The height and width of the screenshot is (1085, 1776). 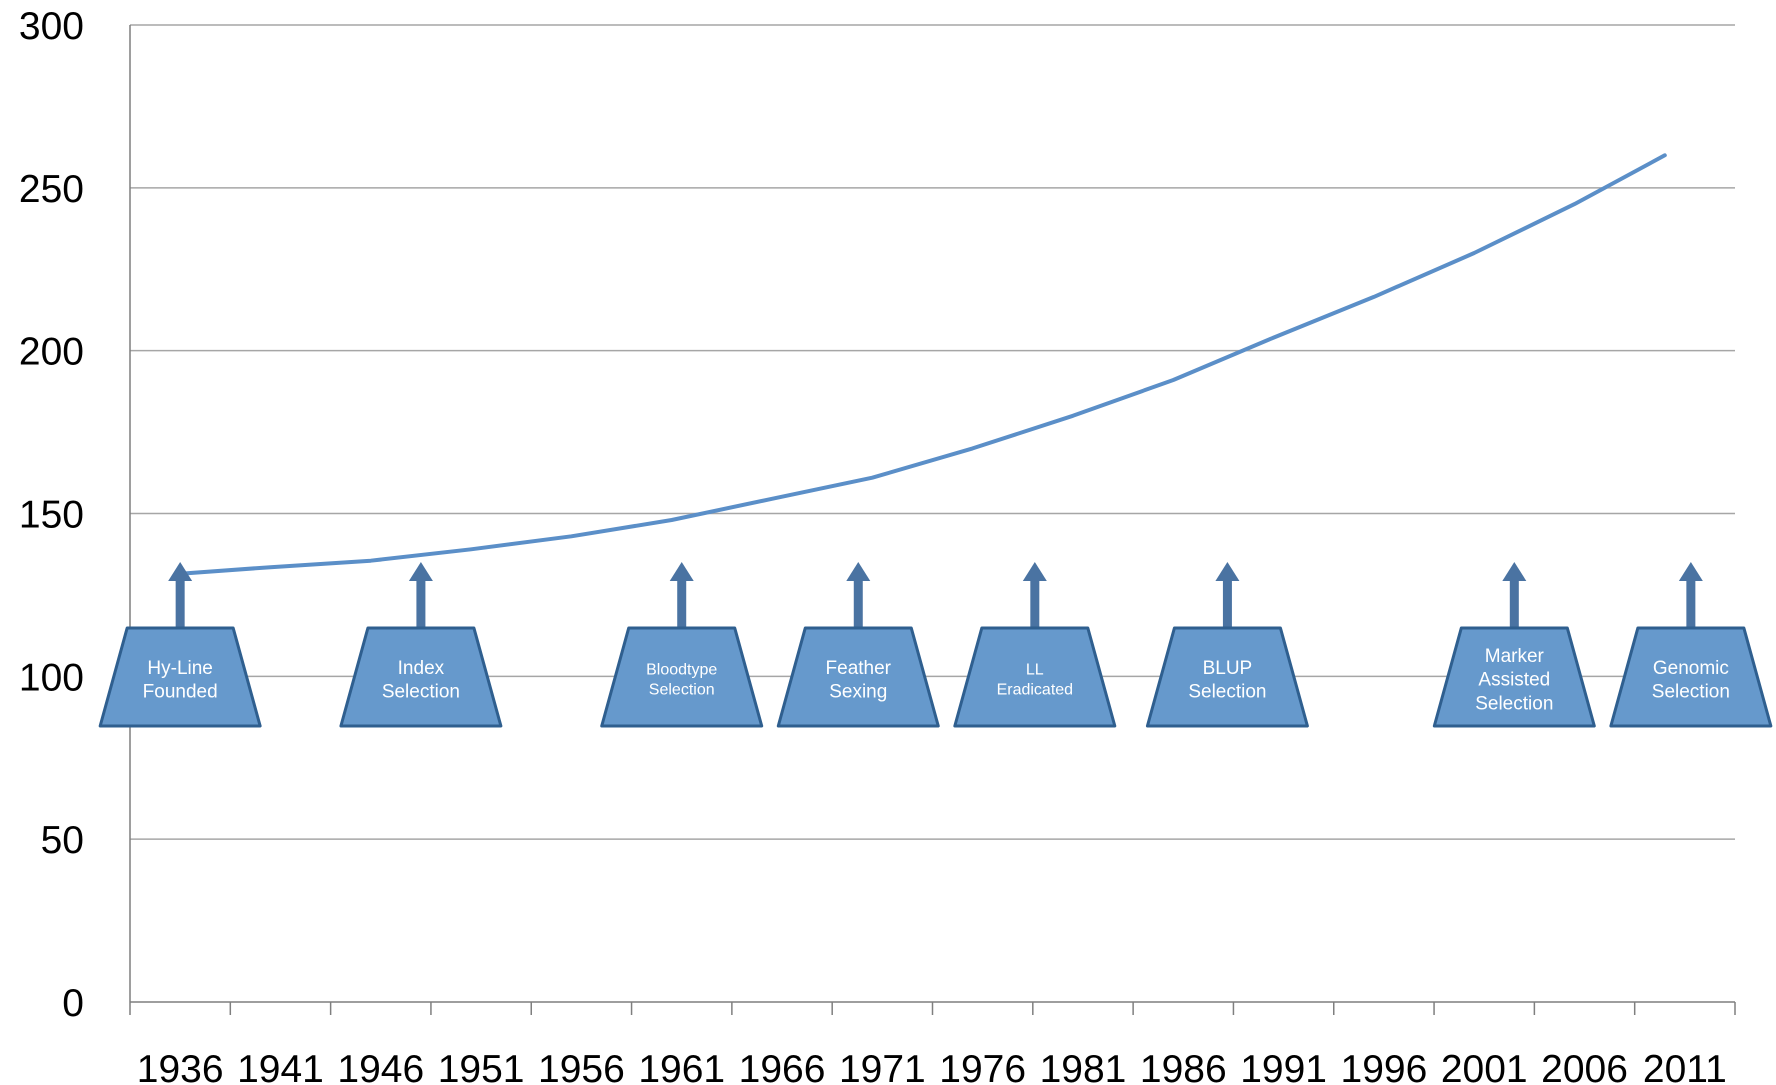 What do you see at coordinates (179, 668) in the screenshot?
I see `milestone-label: Hy-Line` at bounding box center [179, 668].